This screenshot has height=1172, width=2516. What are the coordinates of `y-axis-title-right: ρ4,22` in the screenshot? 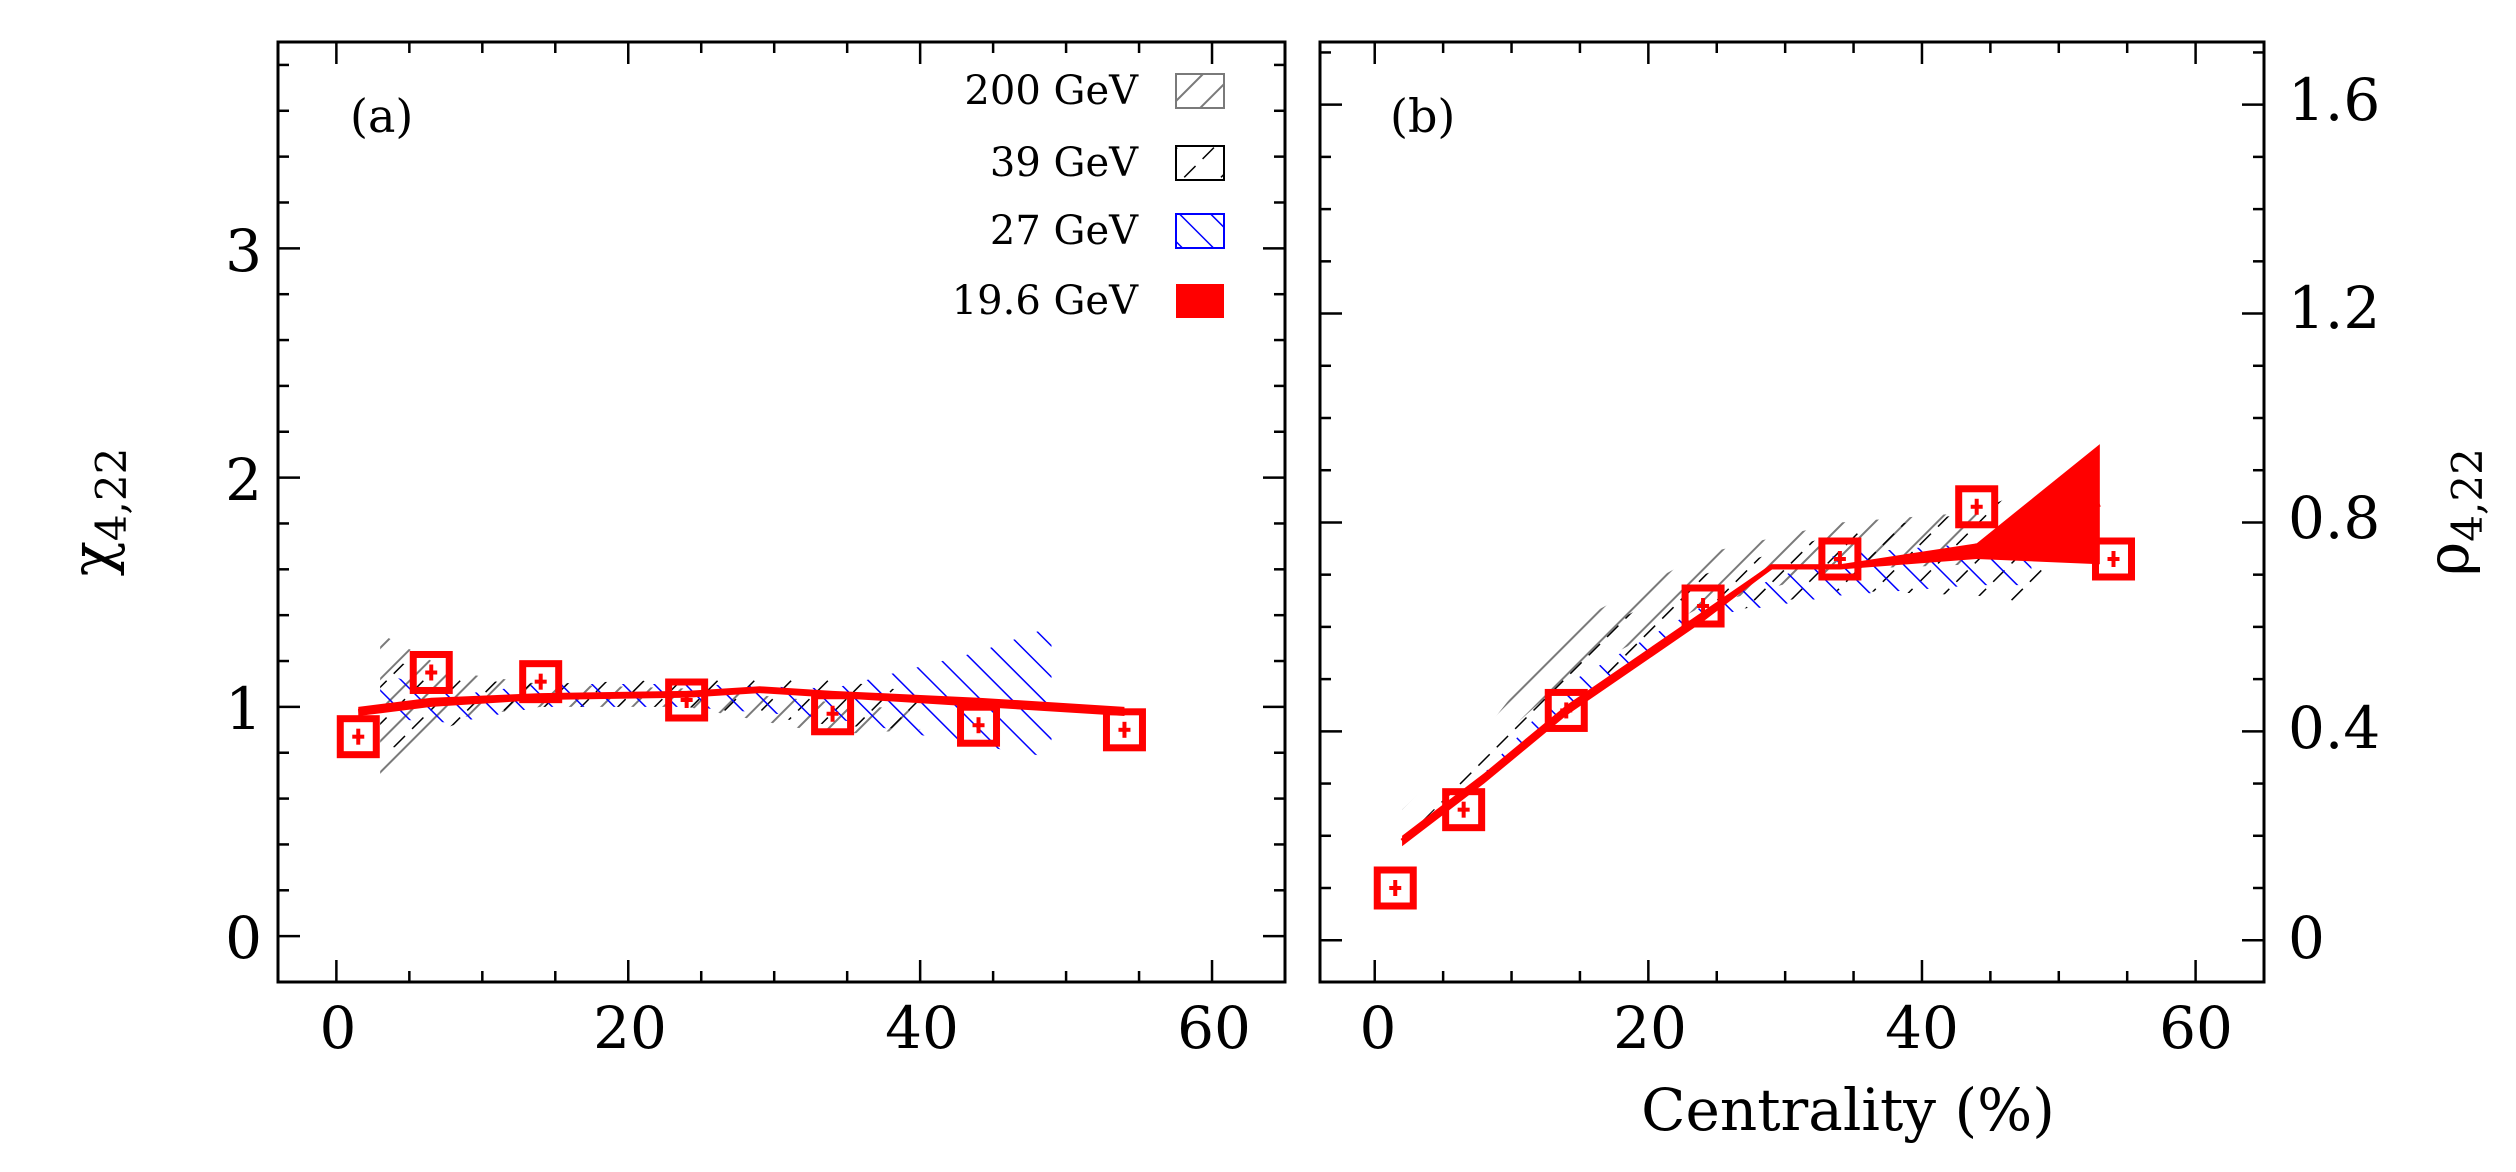 It's located at (2453, 512).